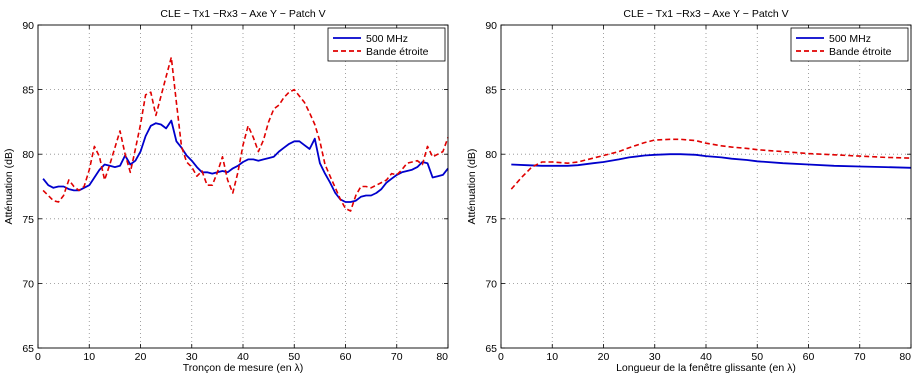 The height and width of the screenshot is (381, 916). I want to click on series-line-narrowband, so click(711, 164).